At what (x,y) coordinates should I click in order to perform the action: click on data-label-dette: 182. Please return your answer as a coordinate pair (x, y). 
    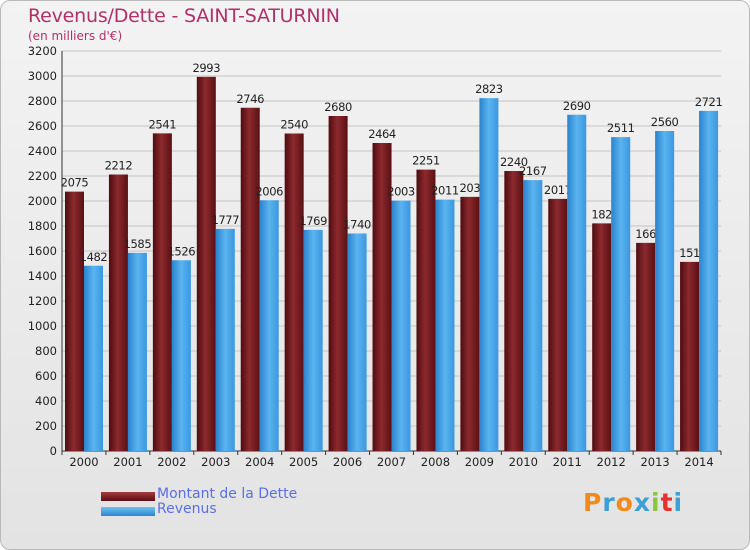
    Looking at the image, I should click on (601, 214).